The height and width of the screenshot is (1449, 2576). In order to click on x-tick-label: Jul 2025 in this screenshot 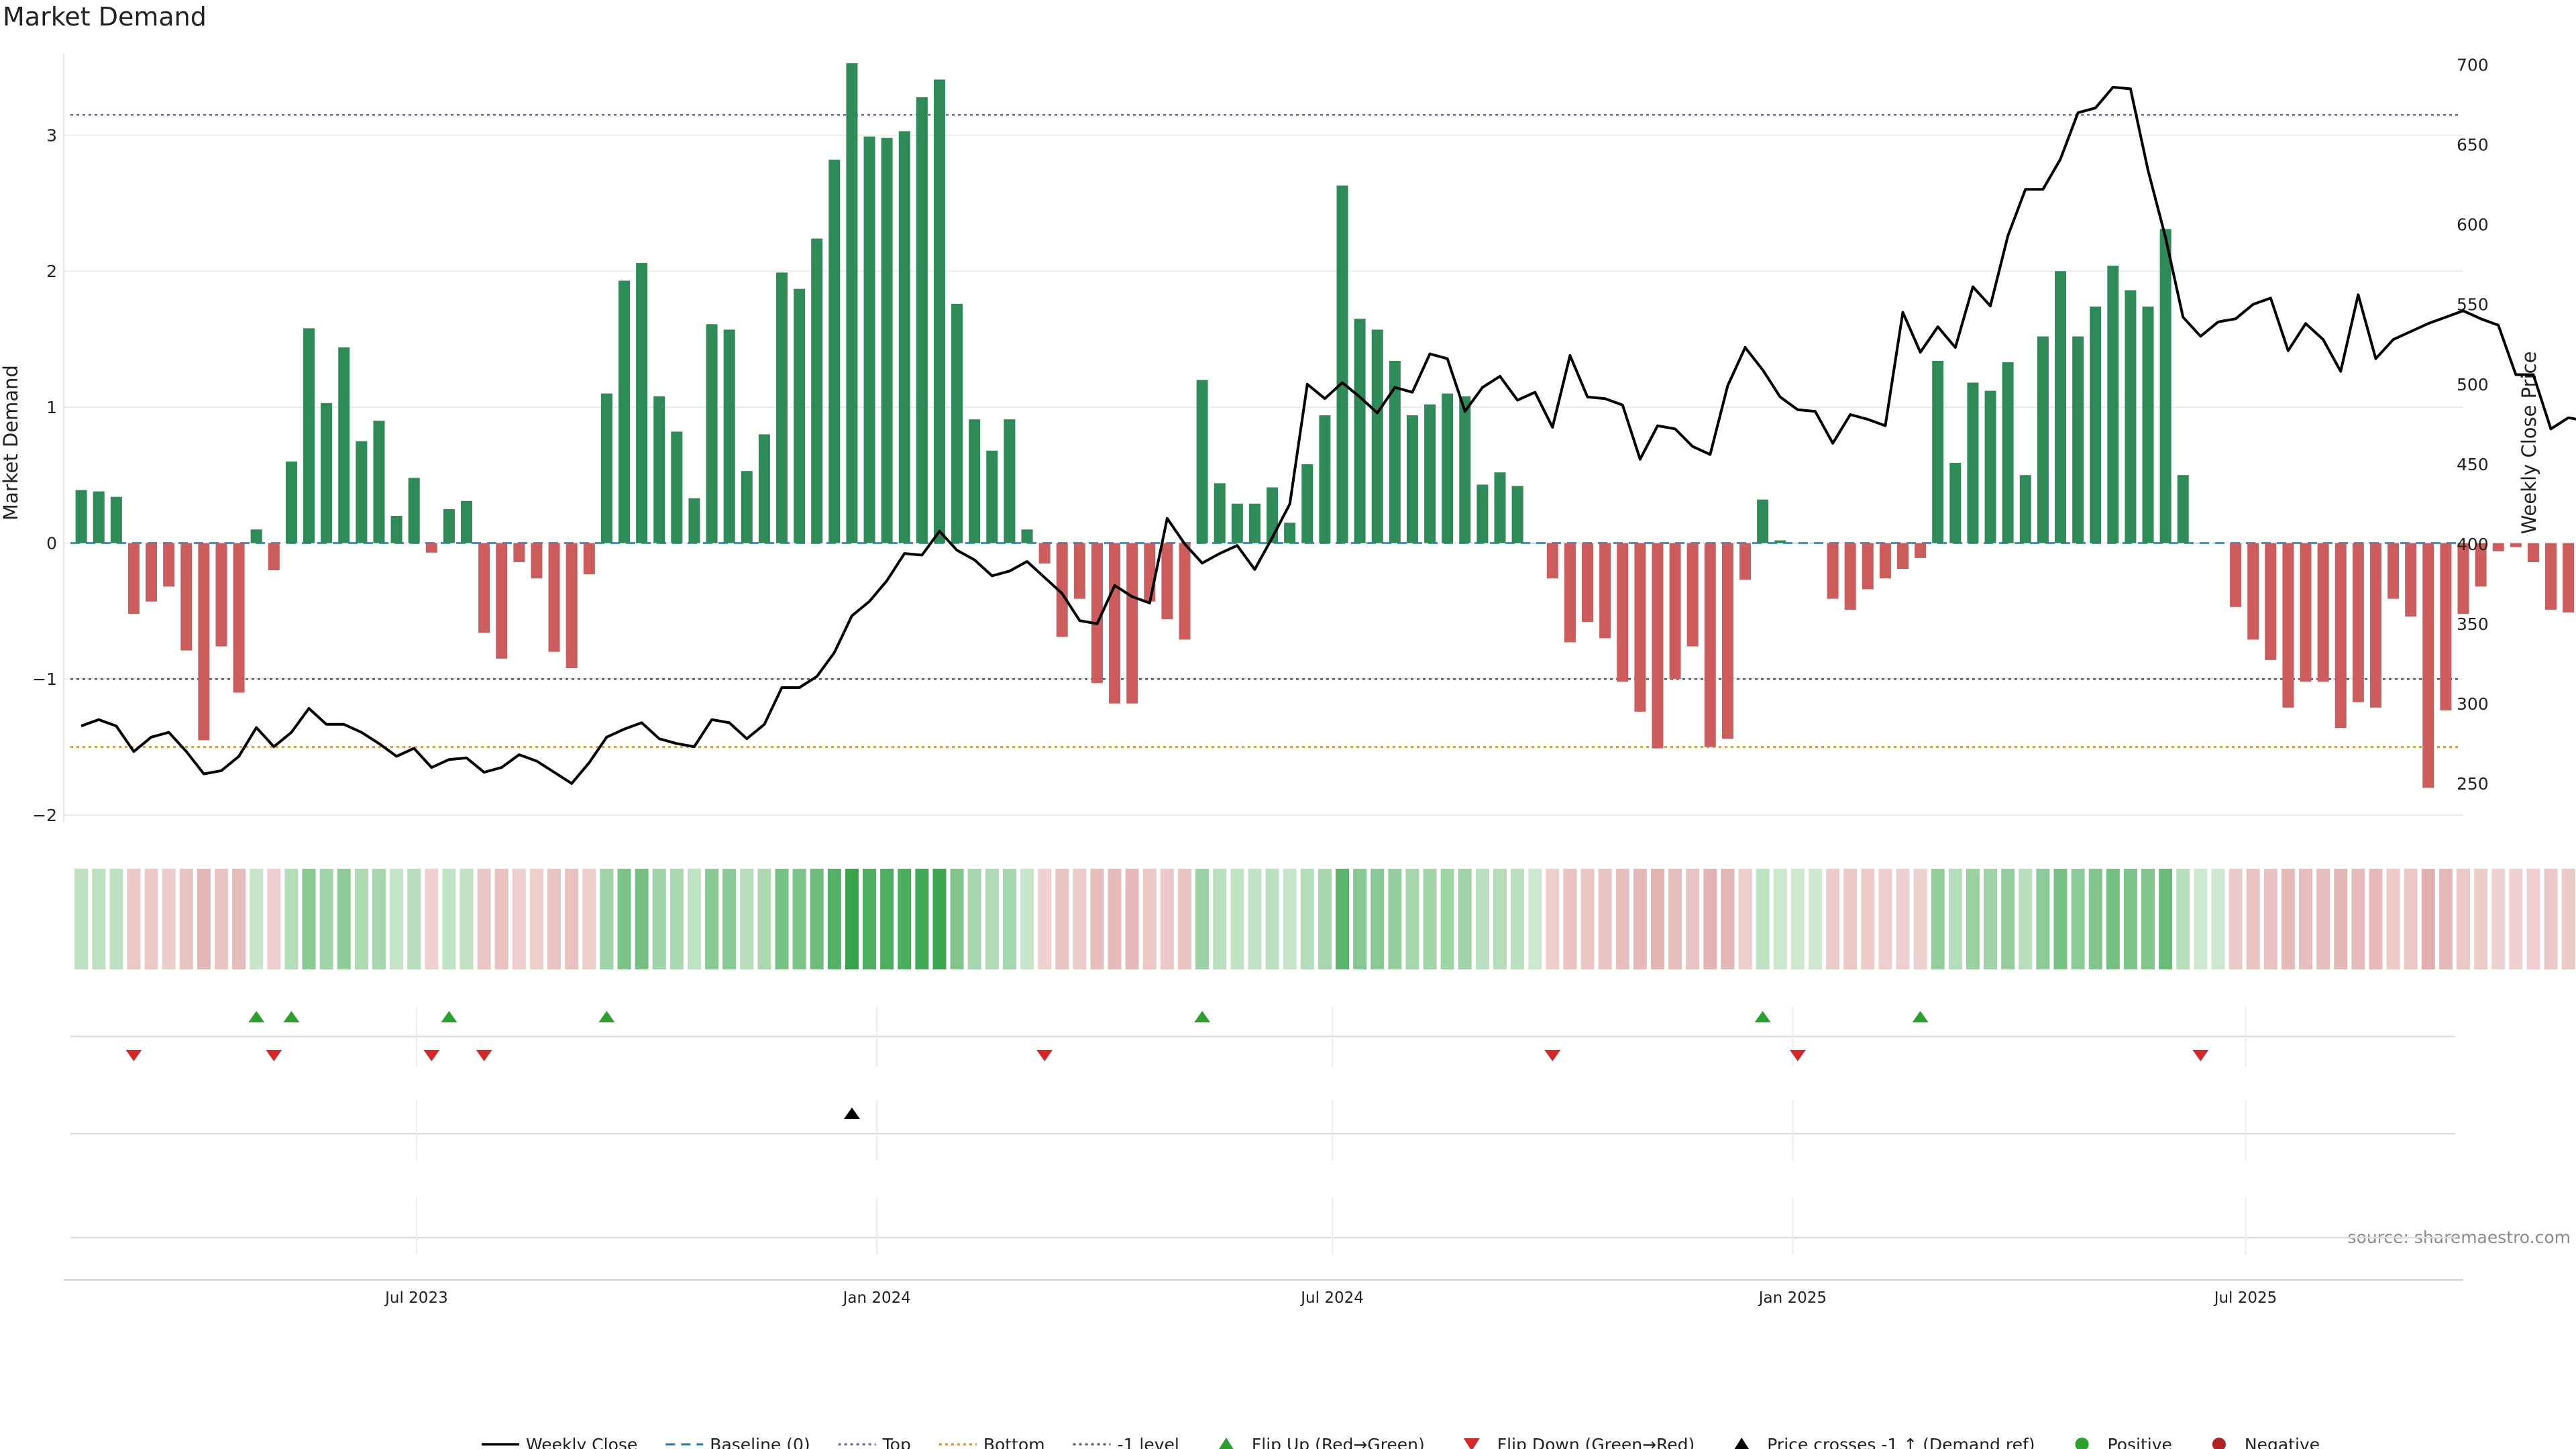, I will do `click(2245, 1298)`.